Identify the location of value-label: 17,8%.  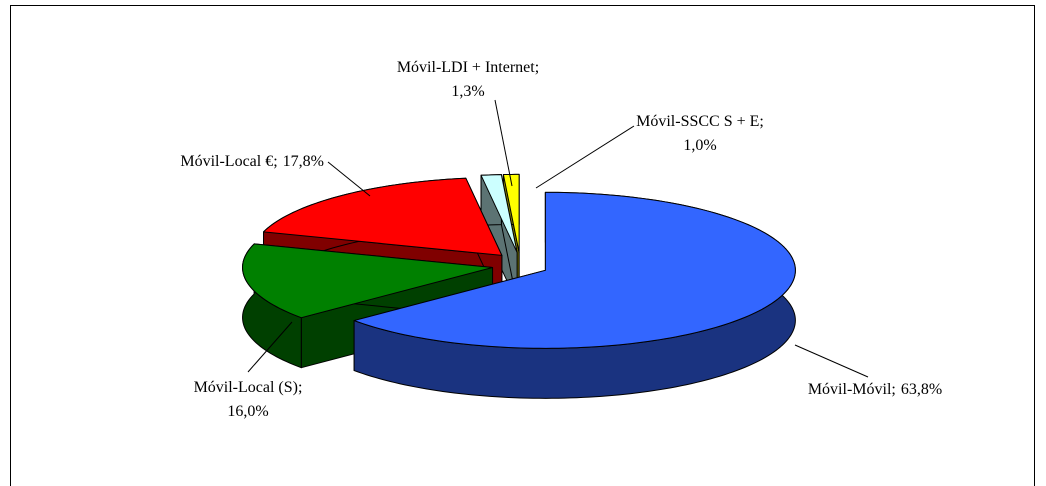
(303, 161).